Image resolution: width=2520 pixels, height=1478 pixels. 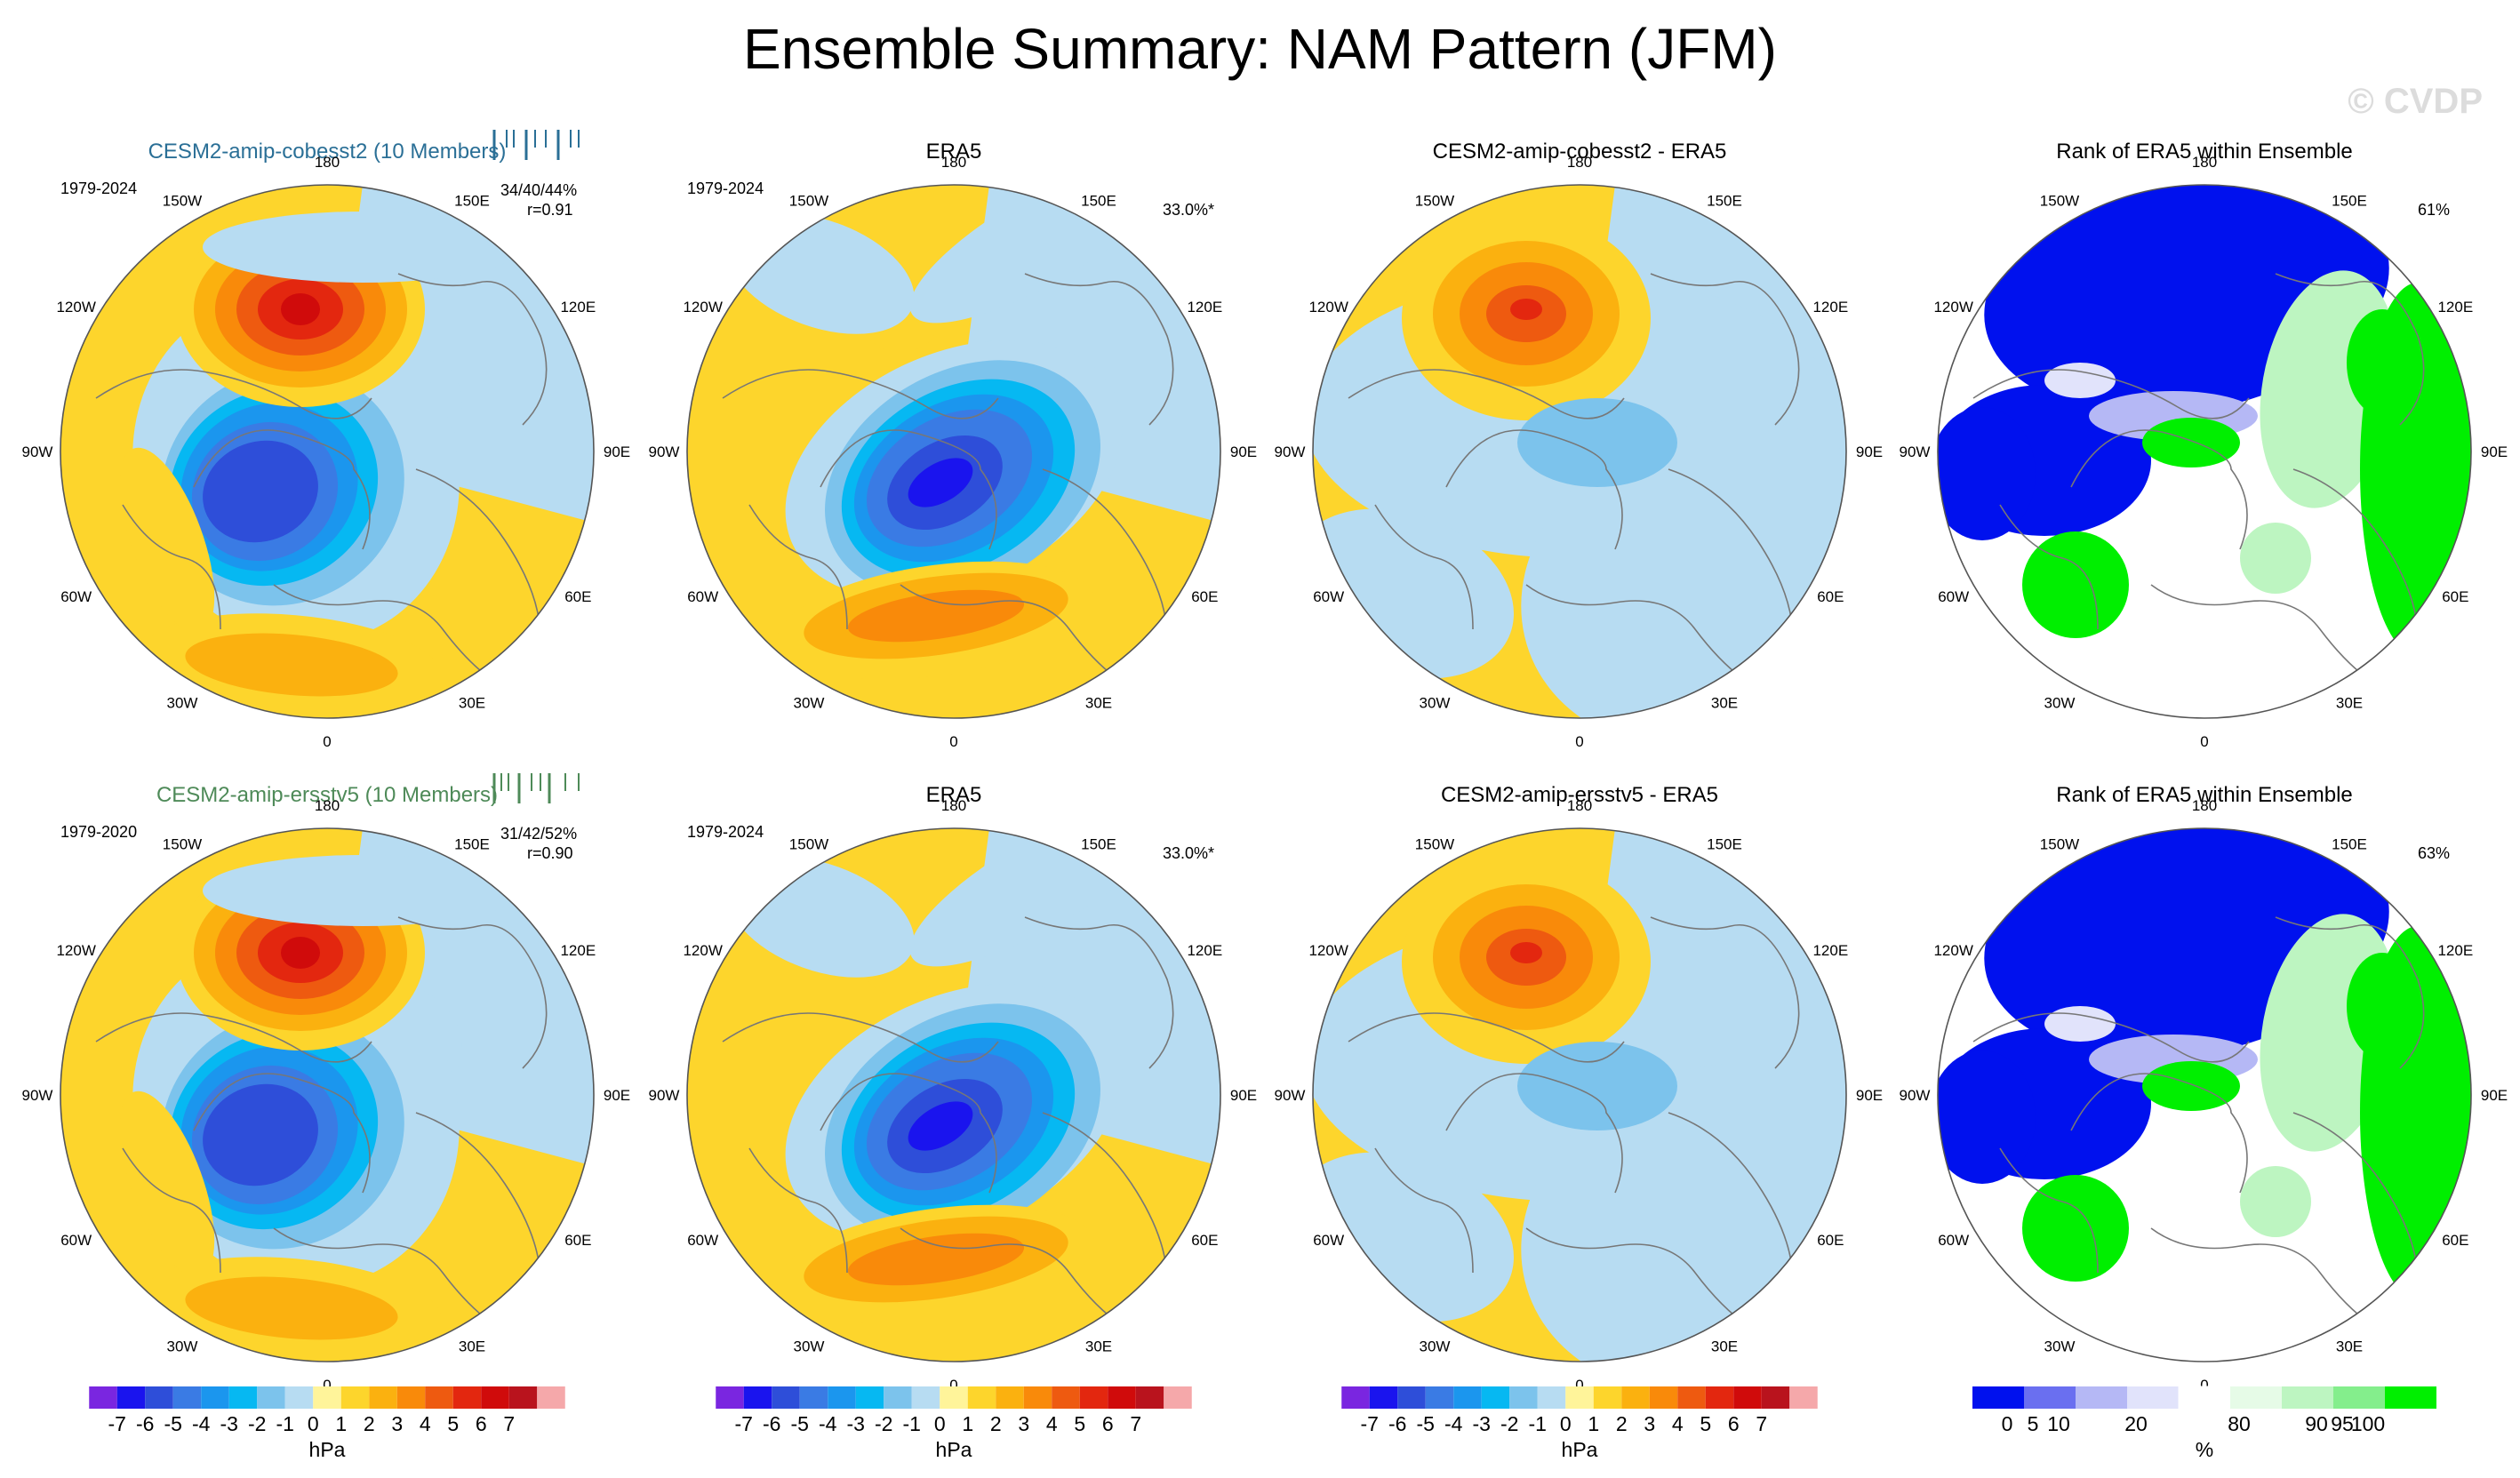 I want to click on colorbar-tick-label: 3, so click(x=1649, y=1423).